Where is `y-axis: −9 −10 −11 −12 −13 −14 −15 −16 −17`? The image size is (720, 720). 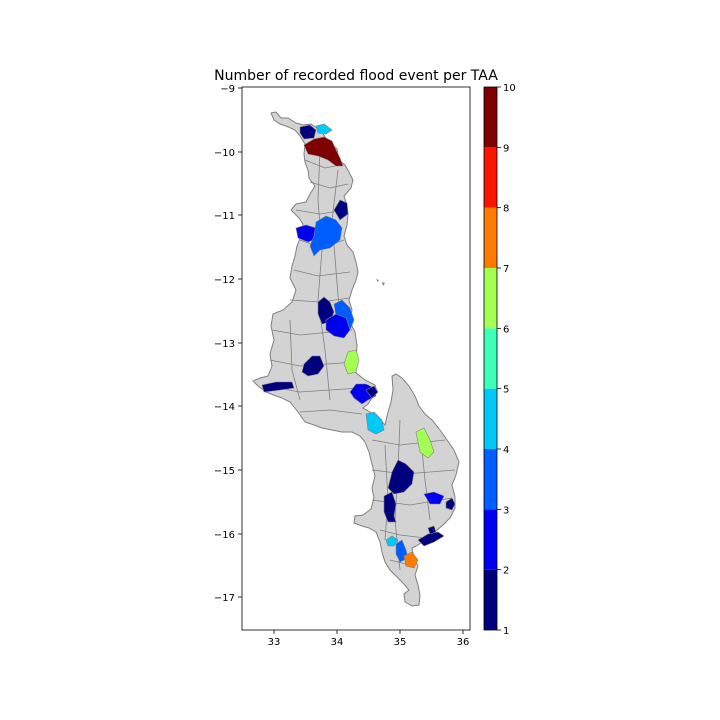
y-axis: −9 −10 −11 −12 −13 −14 −15 −16 −17 is located at coordinates (228, 344).